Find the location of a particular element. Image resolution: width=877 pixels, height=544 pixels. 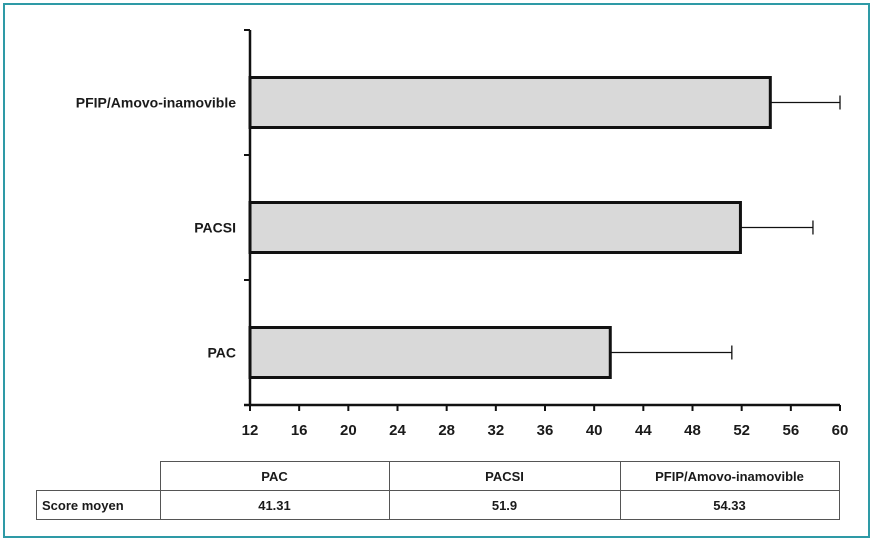

table-corner is located at coordinates (99, 476).